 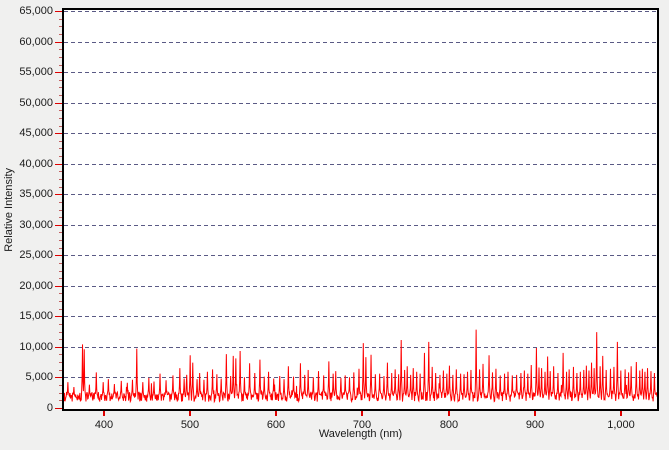 I want to click on spectrum-series, so click(x=360, y=366).